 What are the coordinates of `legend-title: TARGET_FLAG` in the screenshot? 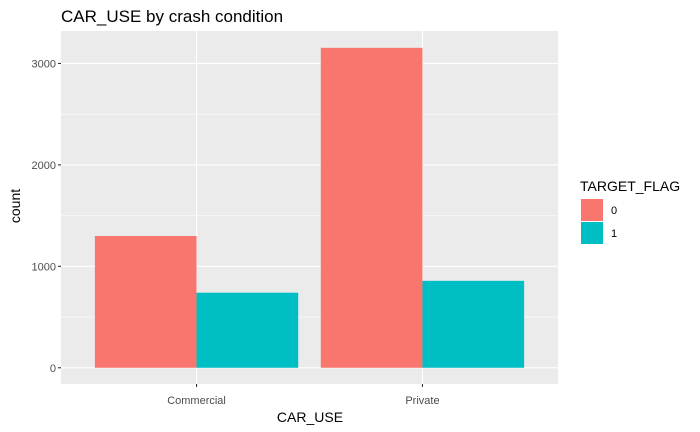 It's located at (630, 186).